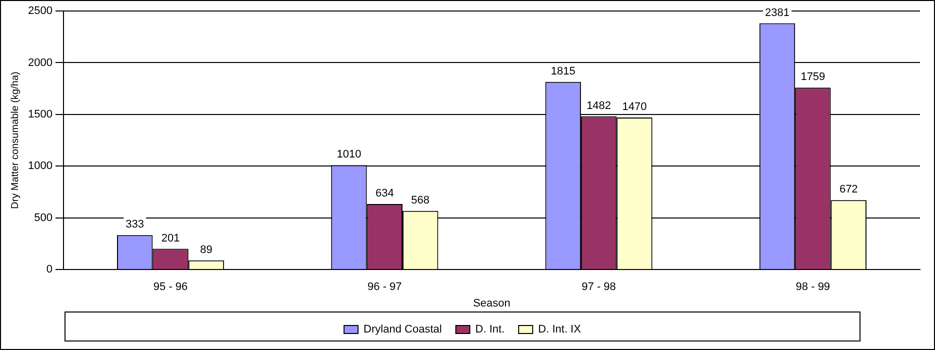  Describe the element at coordinates (170, 287) in the screenshot. I see `x-tick-label: 95 - 96` at that location.